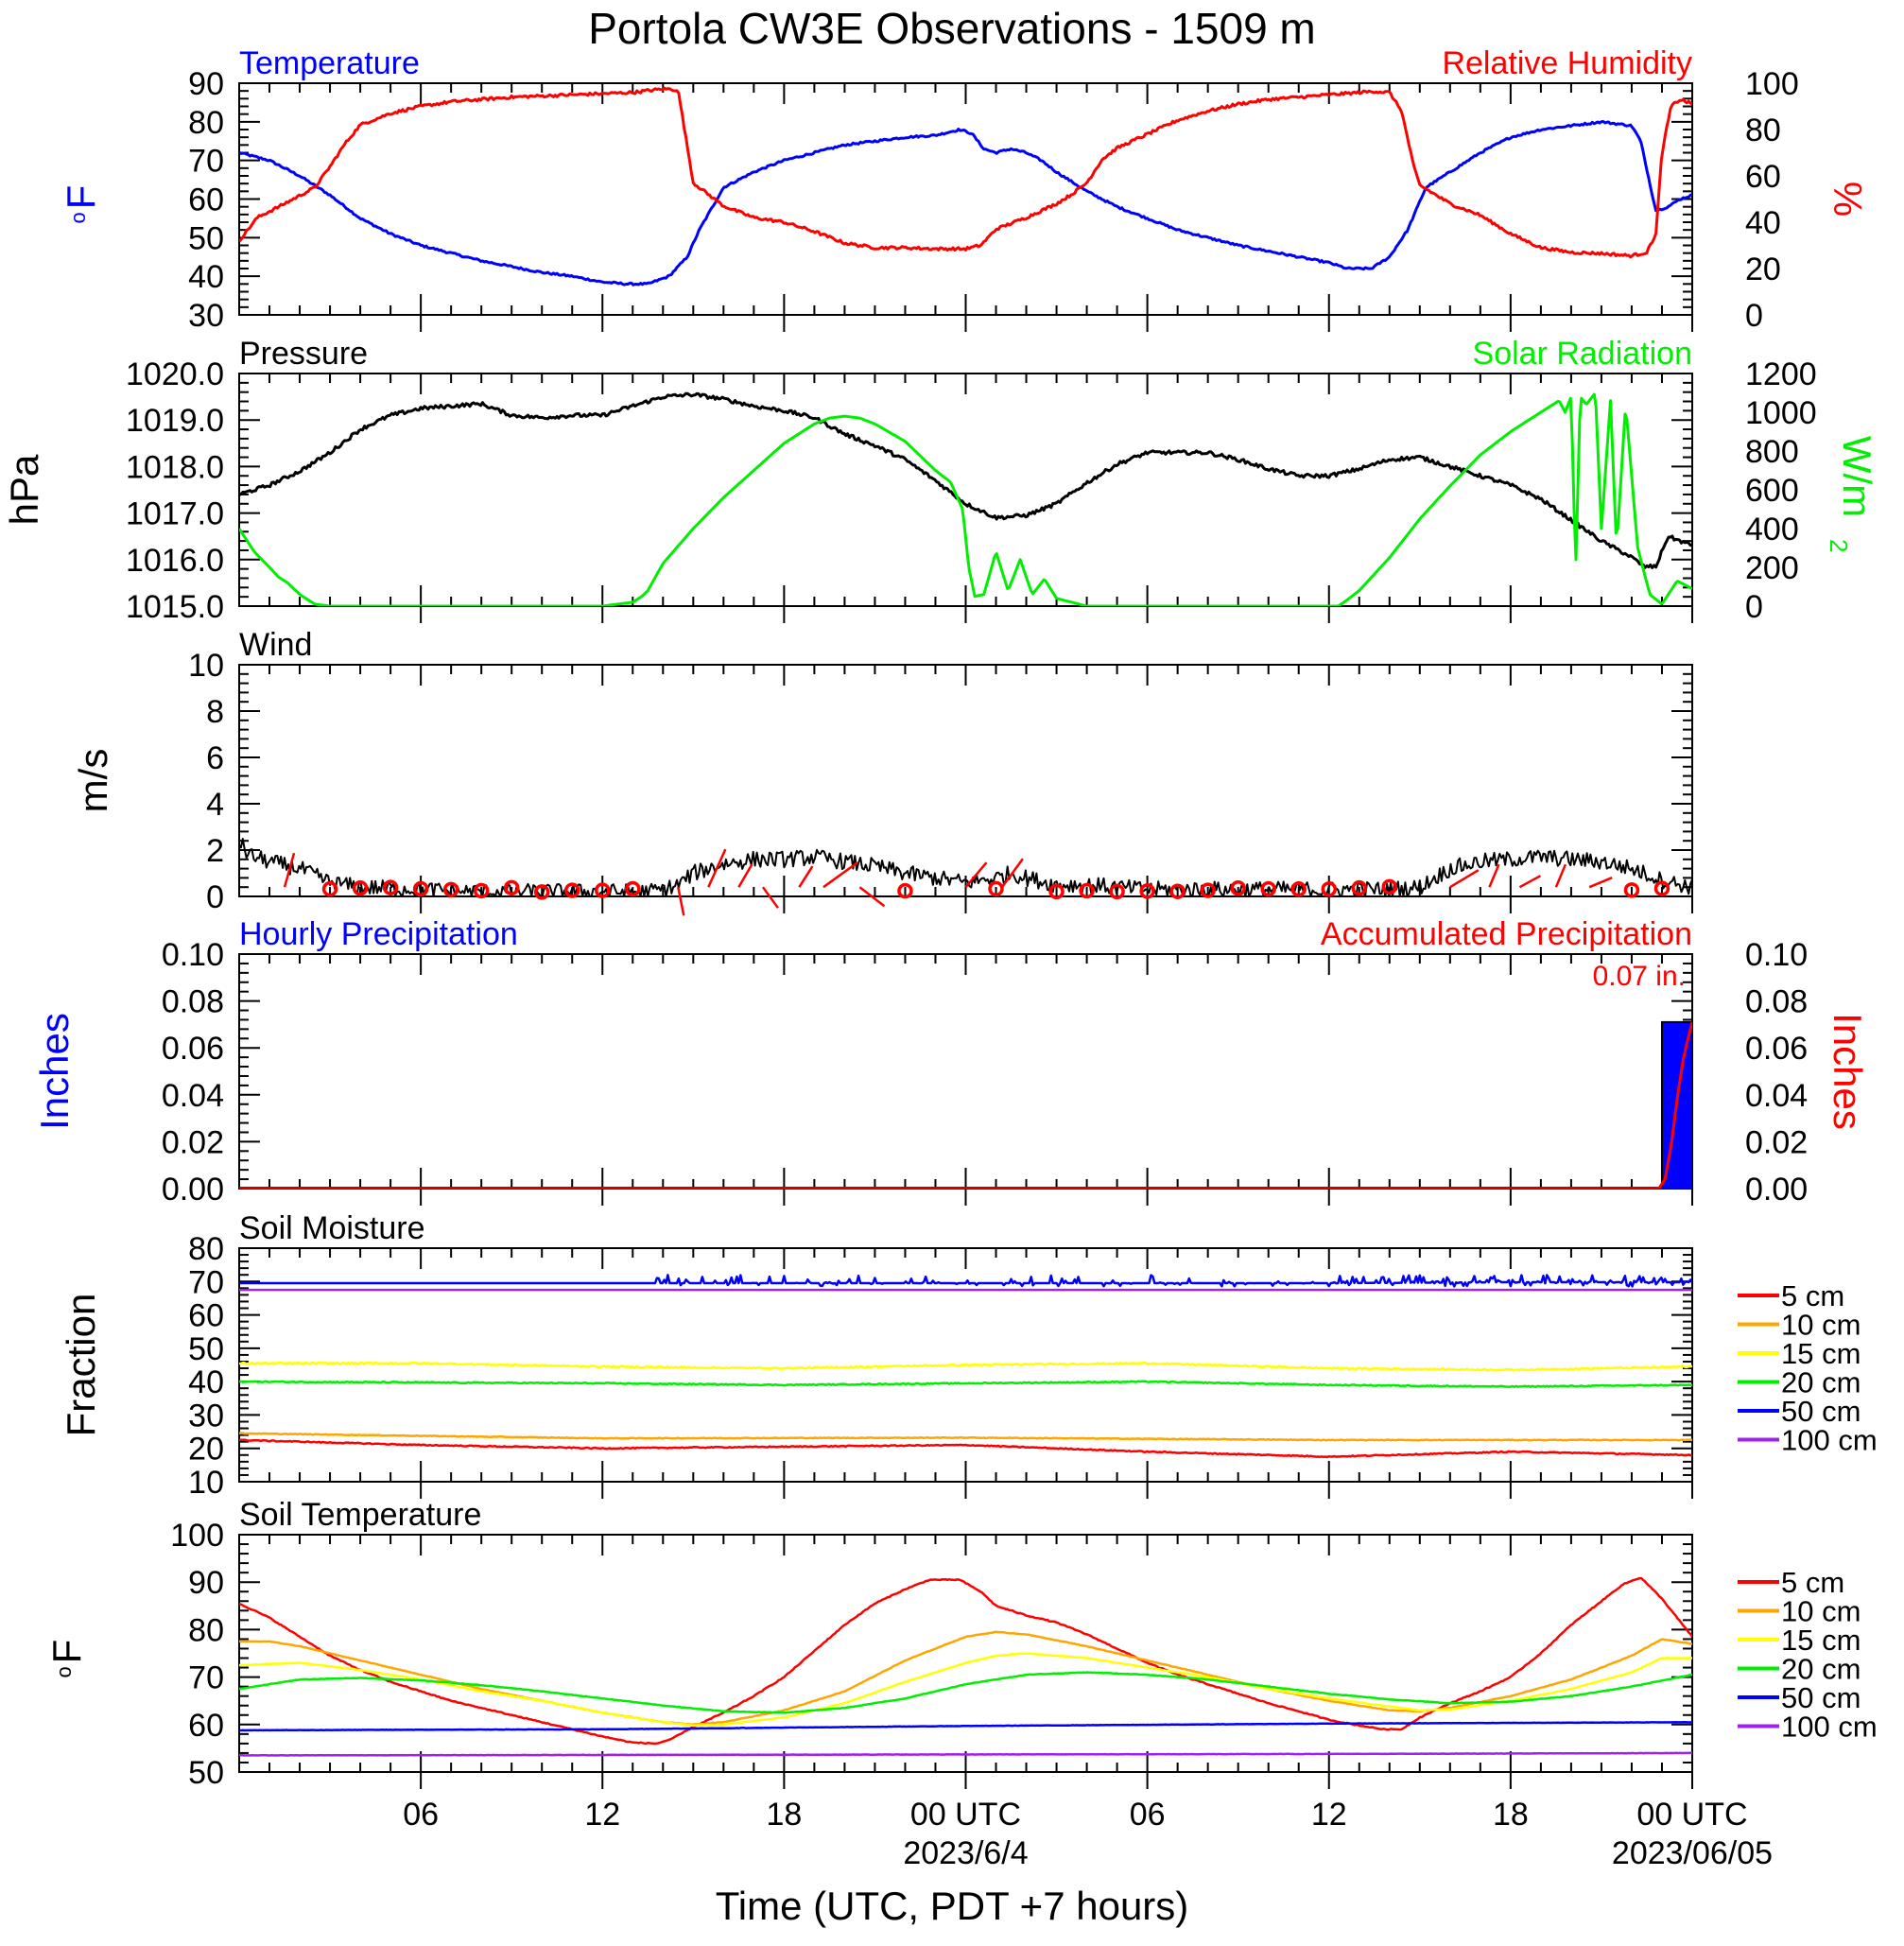 This screenshot has height=1946, width=1904. I want to click on y-tick-label-right: 800, so click(1772, 452).